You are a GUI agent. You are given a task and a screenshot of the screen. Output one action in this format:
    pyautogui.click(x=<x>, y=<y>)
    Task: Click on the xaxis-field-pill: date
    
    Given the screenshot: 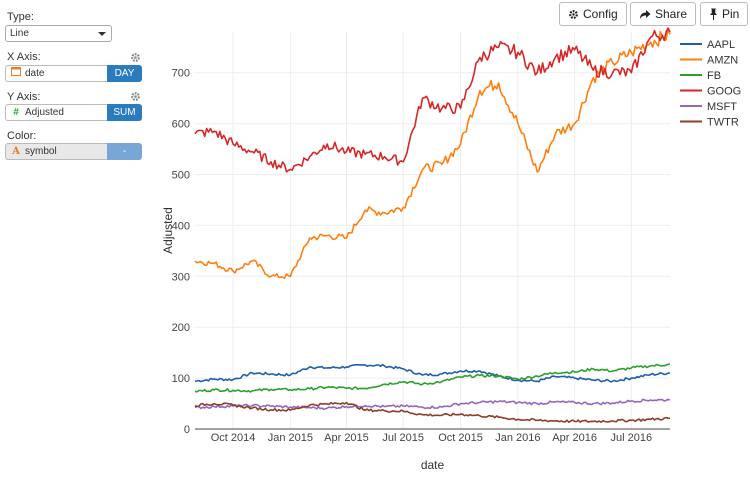 What is the action you would take?
    pyautogui.click(x=56, y=73)
    